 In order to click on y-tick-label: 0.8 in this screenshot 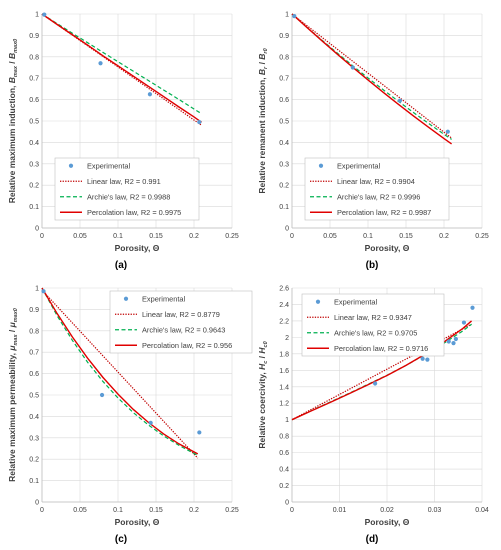, I will do `click(284, 57)`.